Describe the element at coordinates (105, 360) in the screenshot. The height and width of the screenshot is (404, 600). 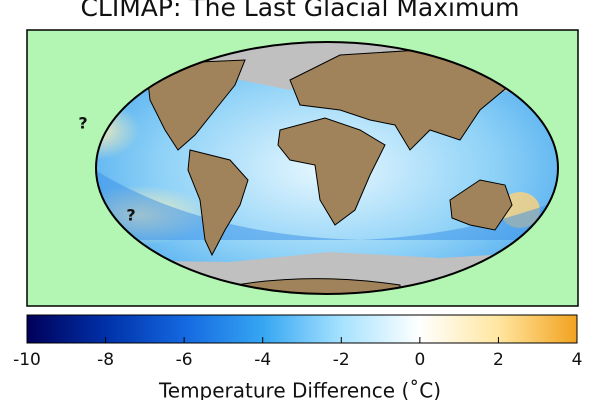
I see `tick-label: -8` at that location.